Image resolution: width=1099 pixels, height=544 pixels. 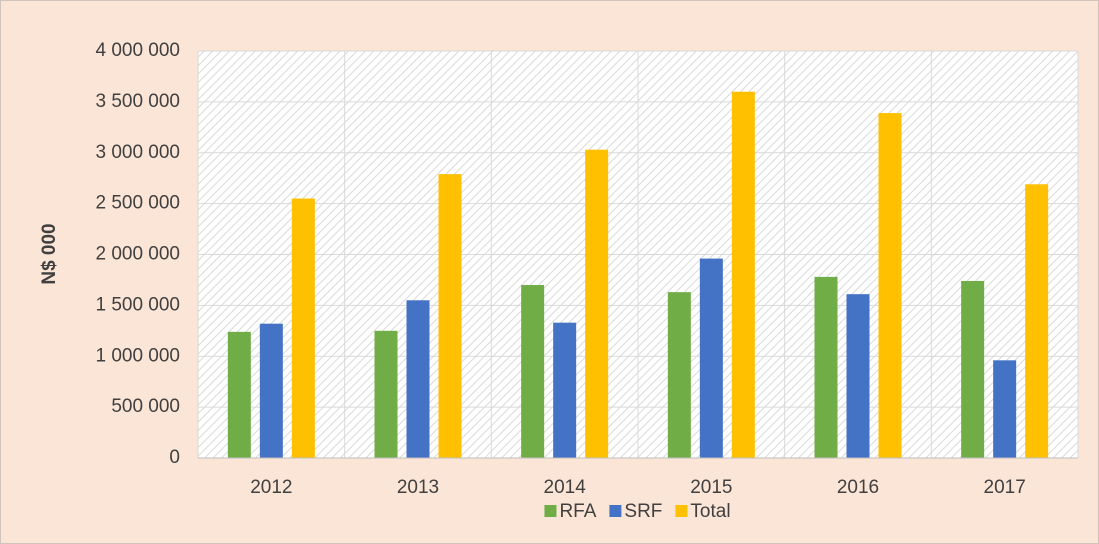 I want to click on x-tick-label: 2016, so click(x=858, y=487).